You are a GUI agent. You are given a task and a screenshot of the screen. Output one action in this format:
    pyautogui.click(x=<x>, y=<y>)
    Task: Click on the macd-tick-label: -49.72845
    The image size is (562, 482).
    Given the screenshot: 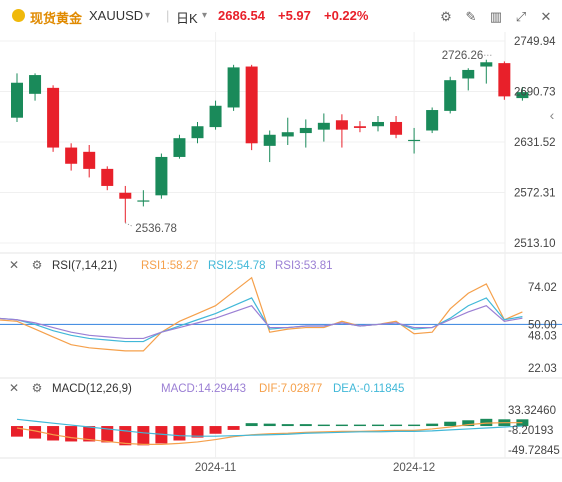 What is the action you would take?
    pyautogui.click(x=534, y=451)
    